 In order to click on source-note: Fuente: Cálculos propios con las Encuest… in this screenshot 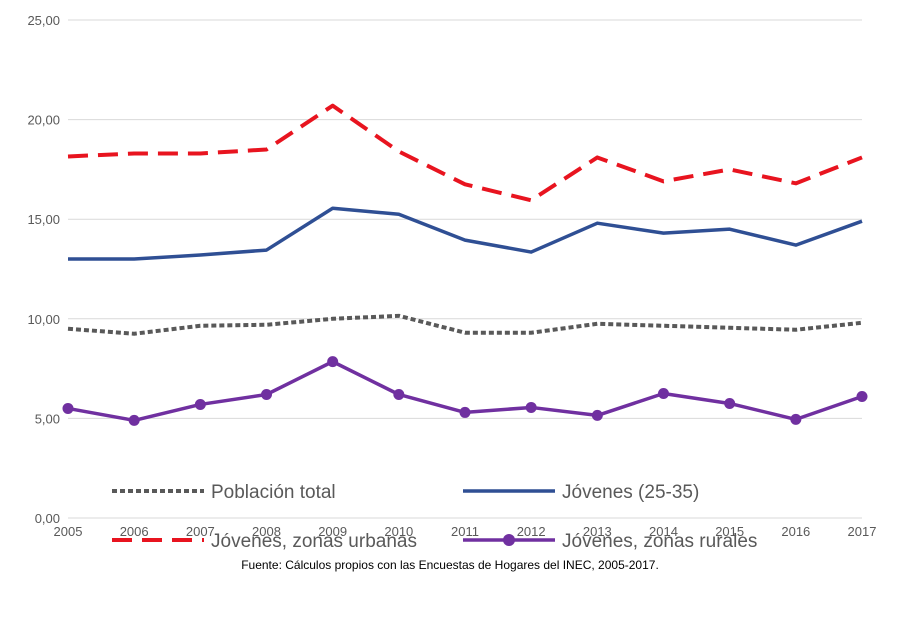, I will do `click(450, 565)`.